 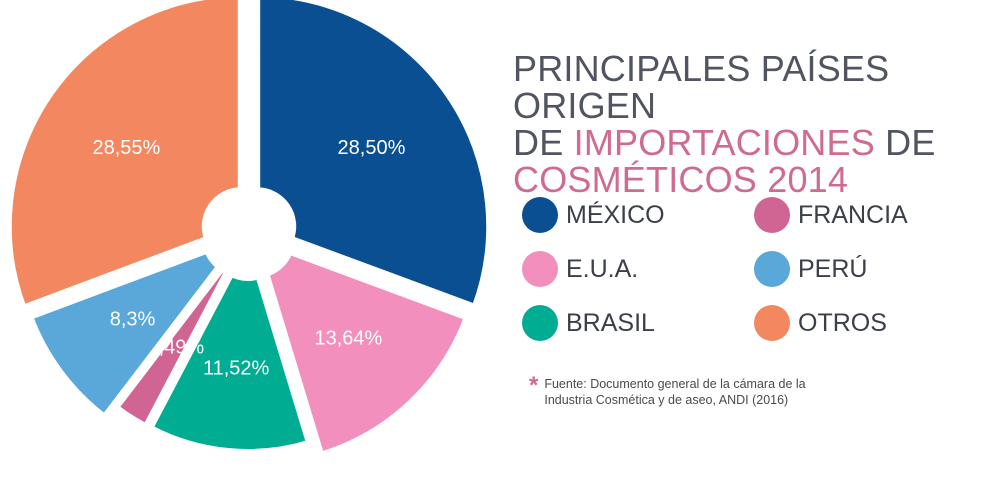 I want to click on legend-swatch-eua, so click(x=540, y=269).